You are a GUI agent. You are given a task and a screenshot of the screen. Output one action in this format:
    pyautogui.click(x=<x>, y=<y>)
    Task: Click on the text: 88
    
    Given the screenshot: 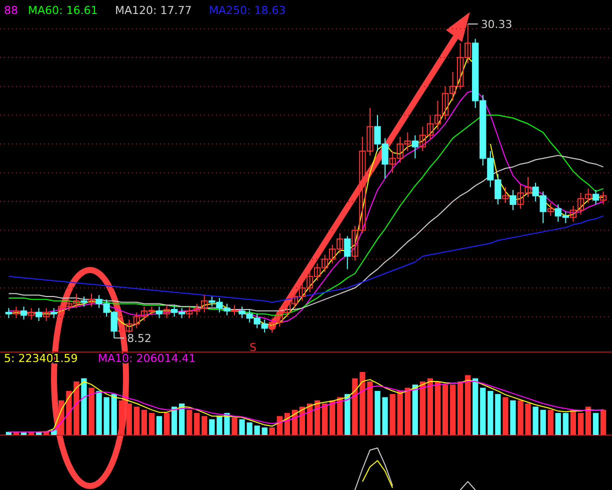 What is the action you would take?
    pyautogui.click(x=11, y=10)
    